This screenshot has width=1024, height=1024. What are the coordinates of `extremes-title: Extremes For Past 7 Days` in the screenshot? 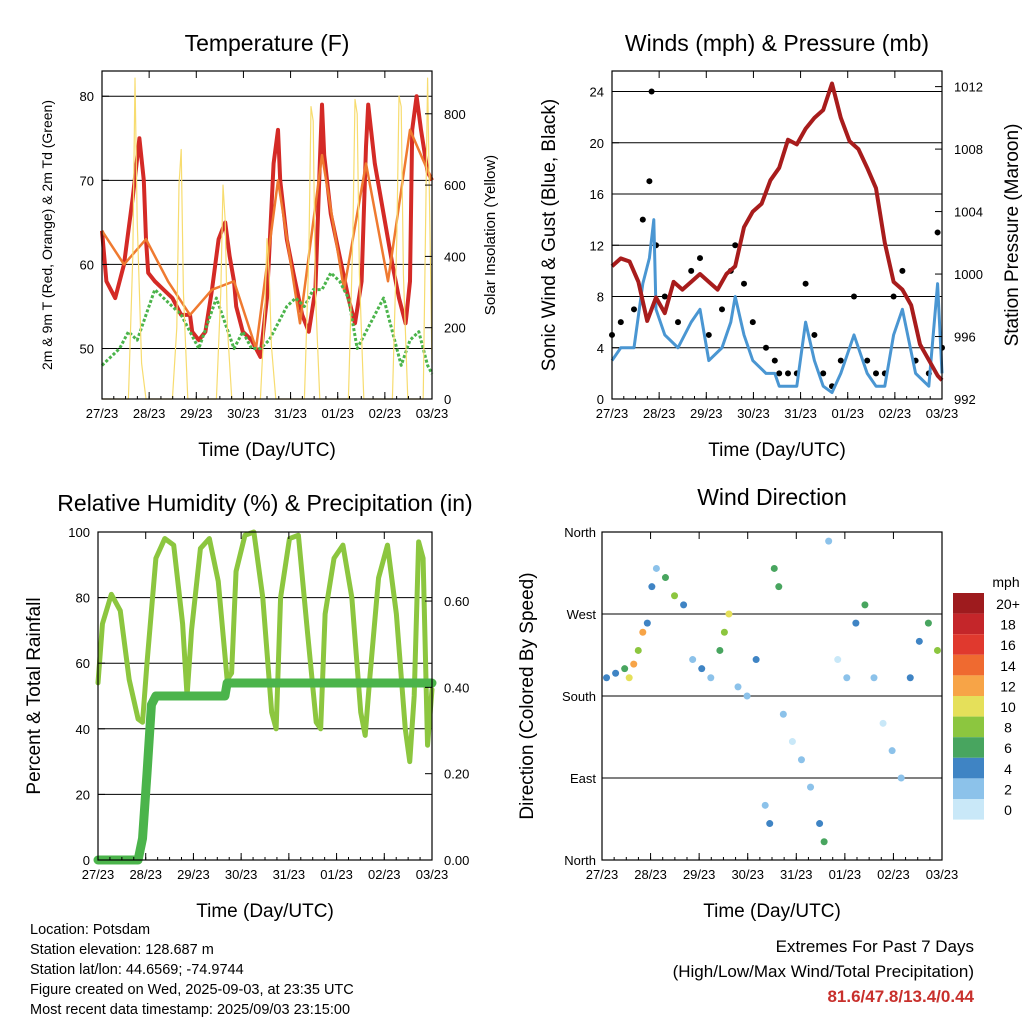 It's located at (874, 946).